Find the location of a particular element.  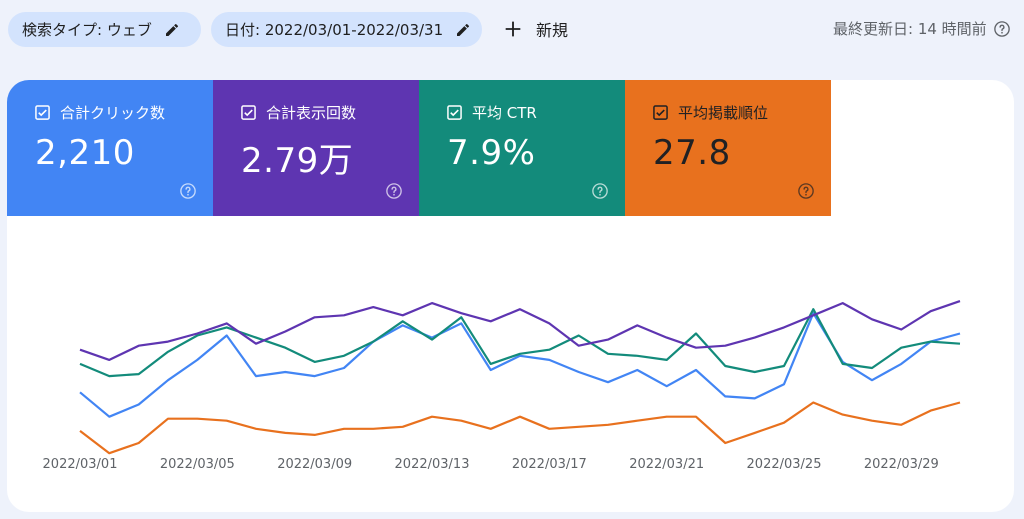

x-tick-label: 2022/03/21 is located at coordinates (666, 464).